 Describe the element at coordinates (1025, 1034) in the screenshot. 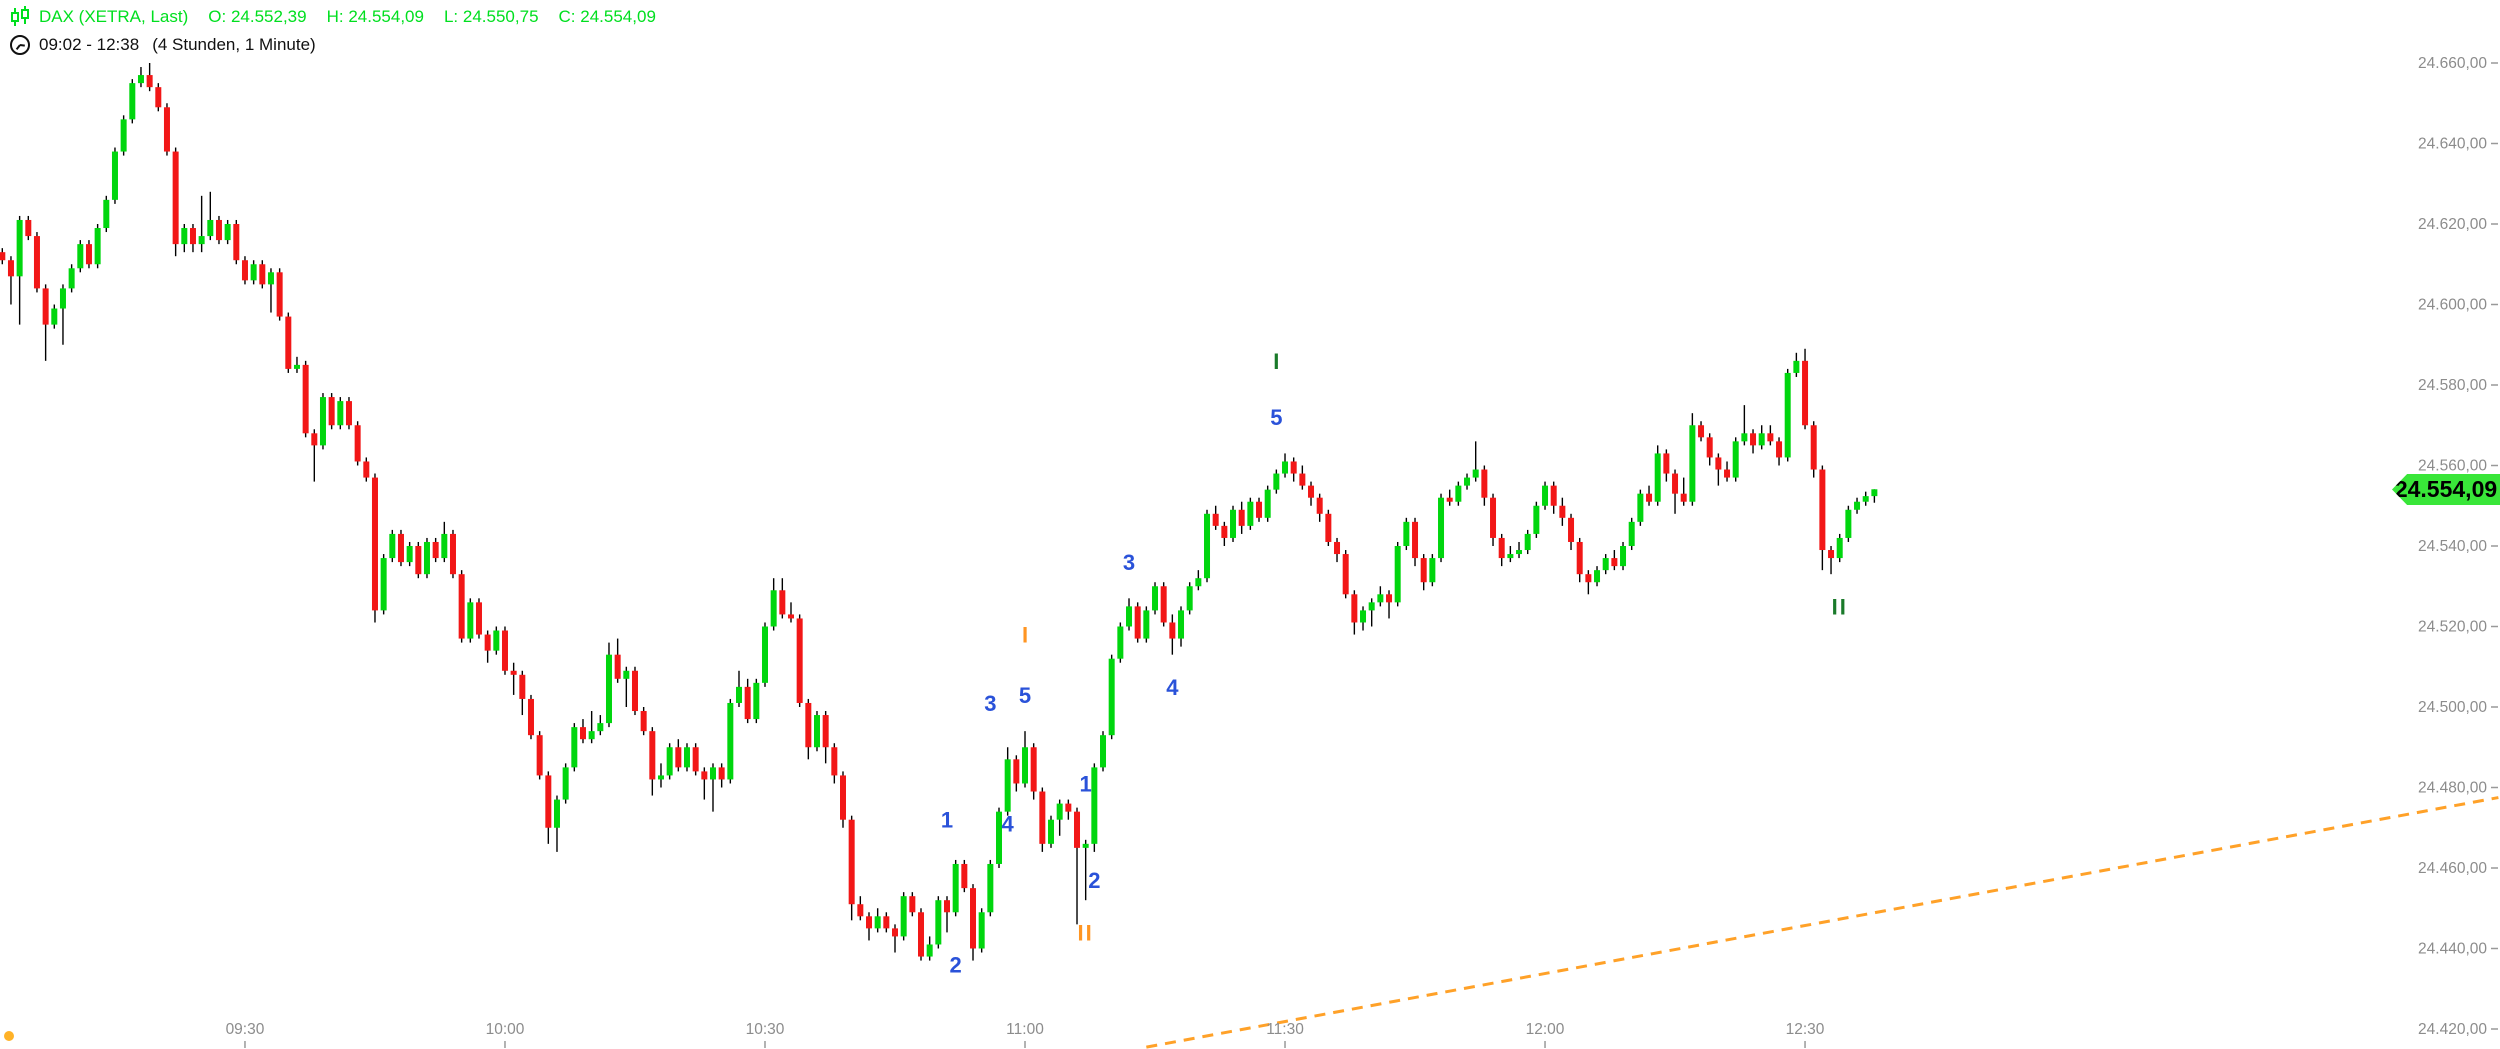

I see `time-axis: 09:30 10:00 10:30 11:00 11:30 12:00 12:30` at that location.